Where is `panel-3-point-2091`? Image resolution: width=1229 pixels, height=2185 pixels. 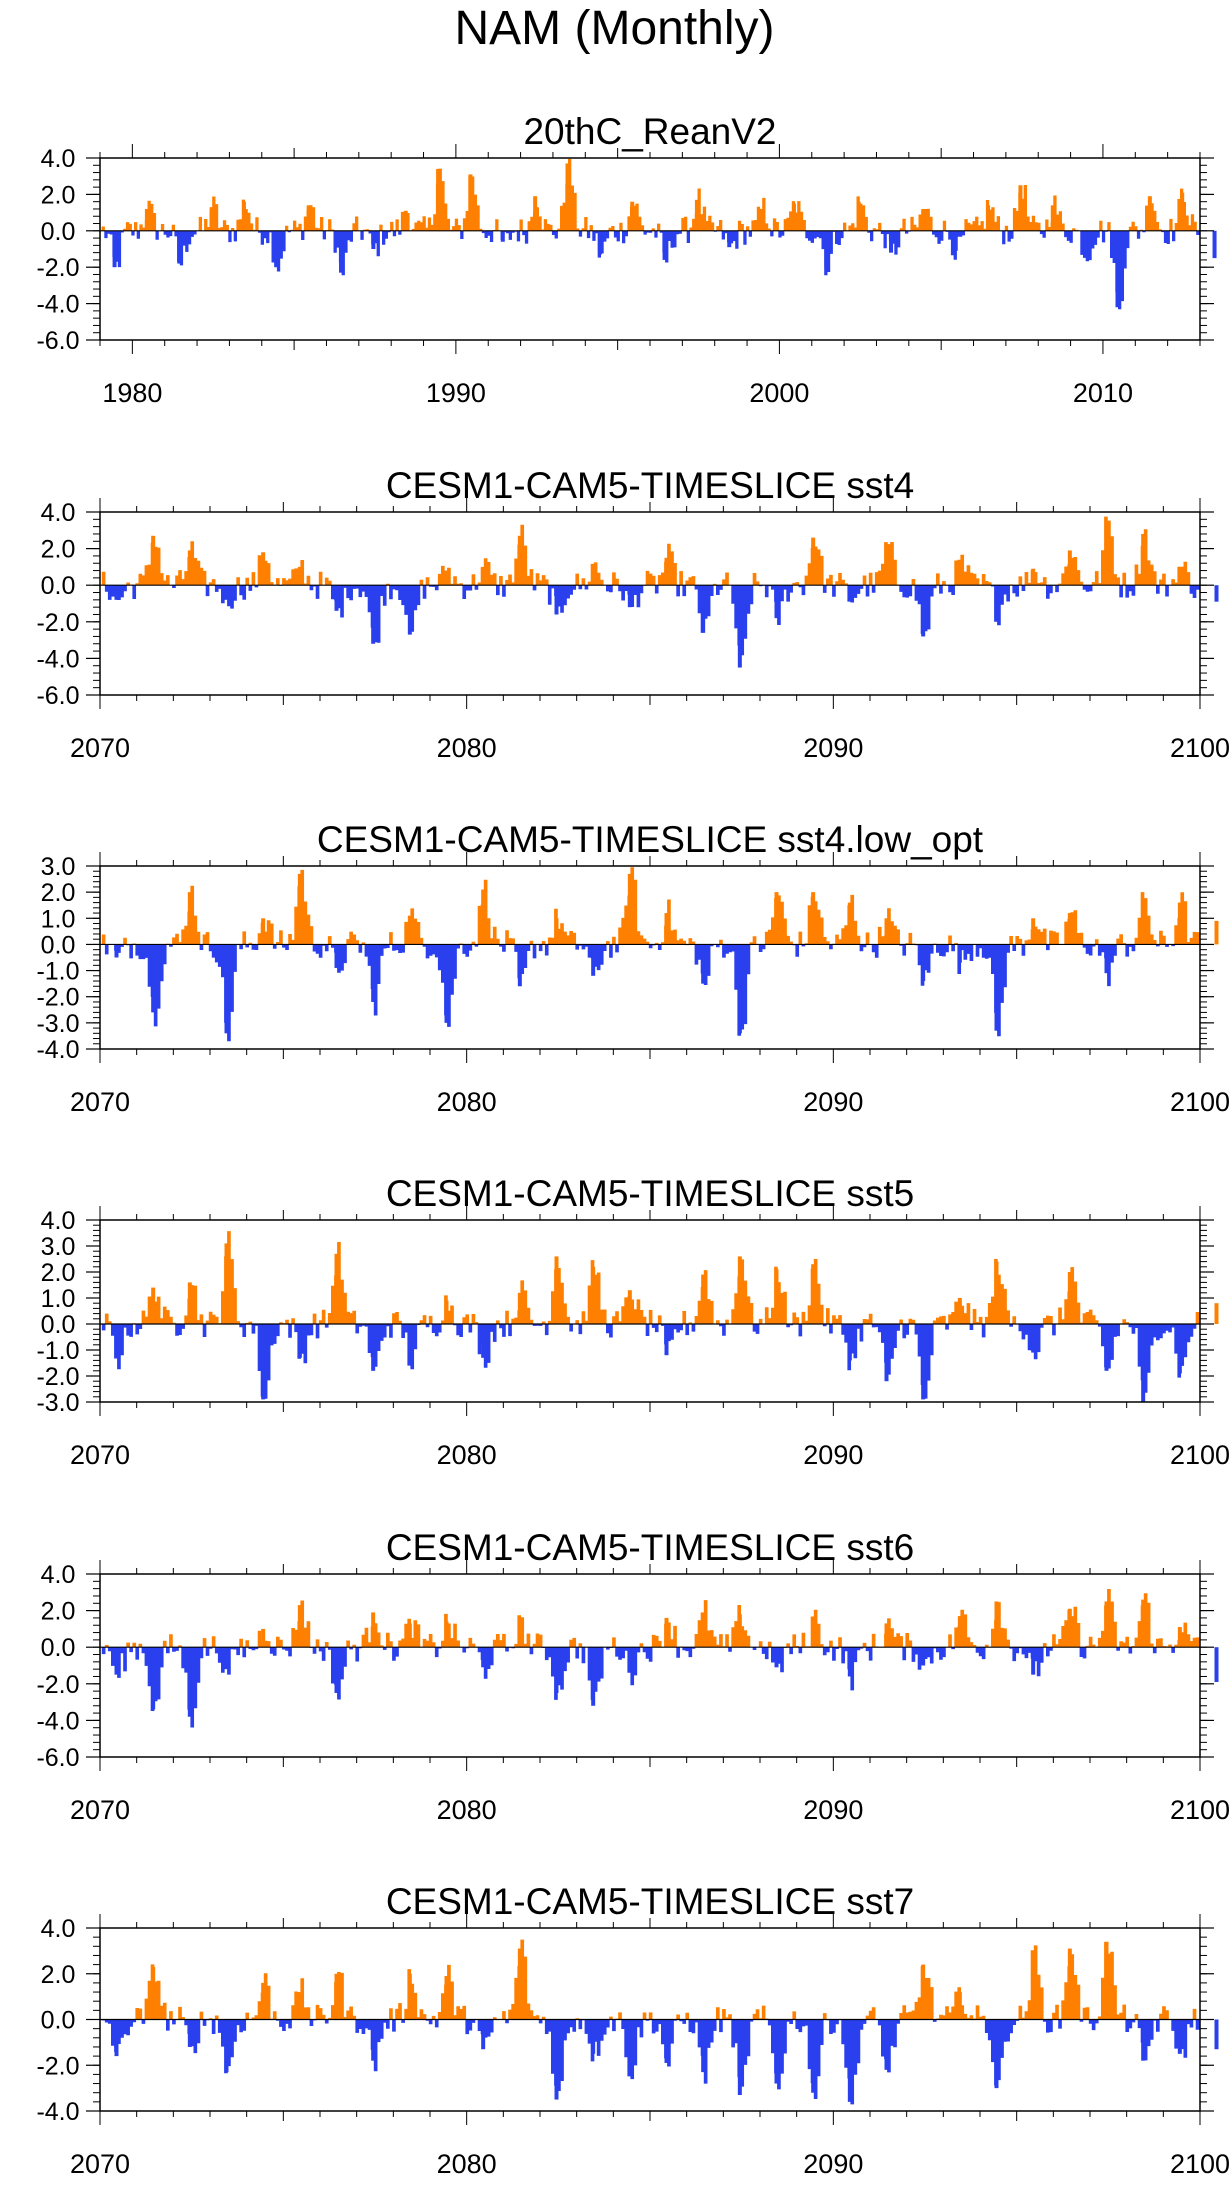 panel-3-point-2091 is located at coordinates (886, 931).